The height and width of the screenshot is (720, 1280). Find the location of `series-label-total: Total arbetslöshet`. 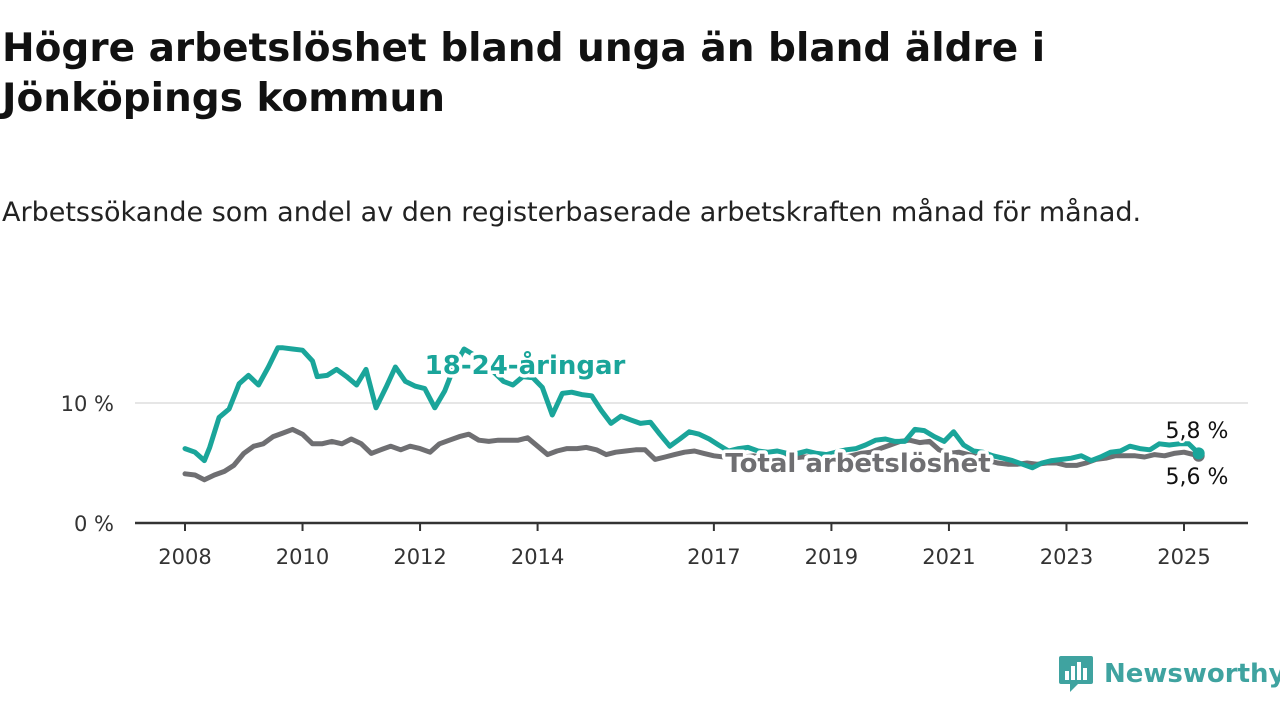

series-label-total: Total arbetslöshet is located at coordinates (857, 464).